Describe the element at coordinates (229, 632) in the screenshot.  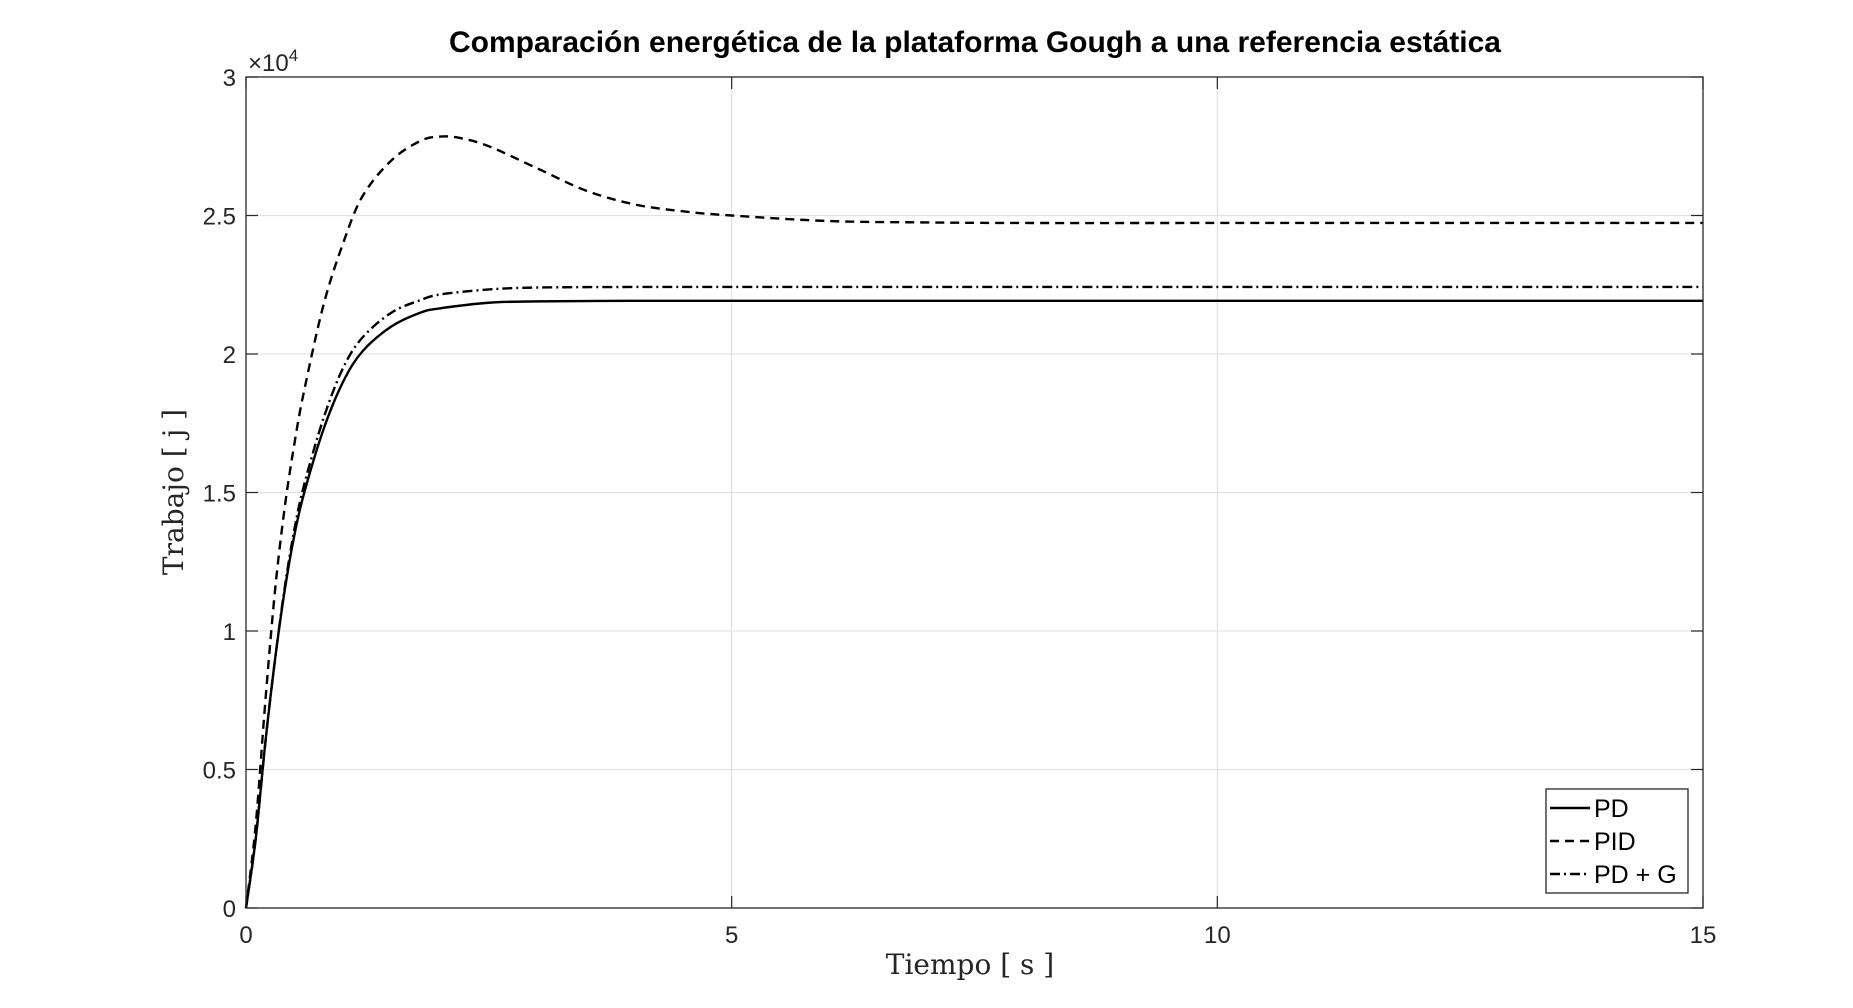
I see `y-tick-label: 1` at that location.